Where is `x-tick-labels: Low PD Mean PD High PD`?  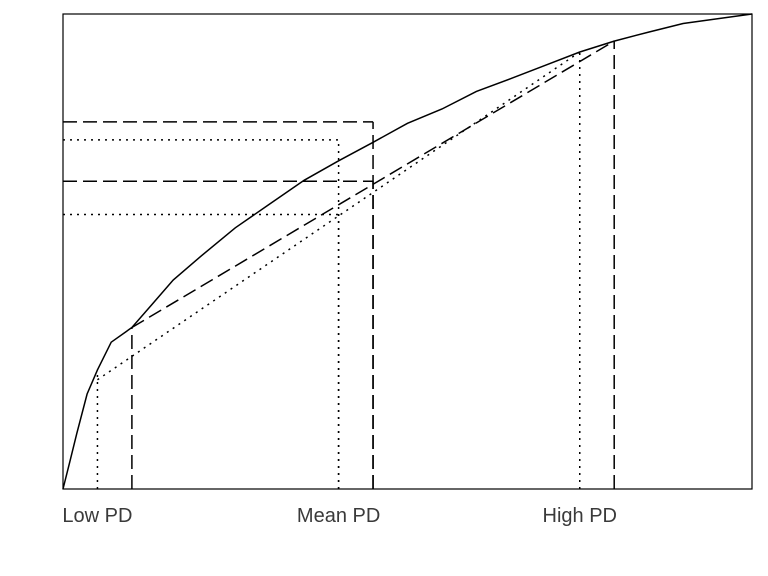 x-tick-labels: Low PD Mean PD High PD is located at coordinates (339, 516).